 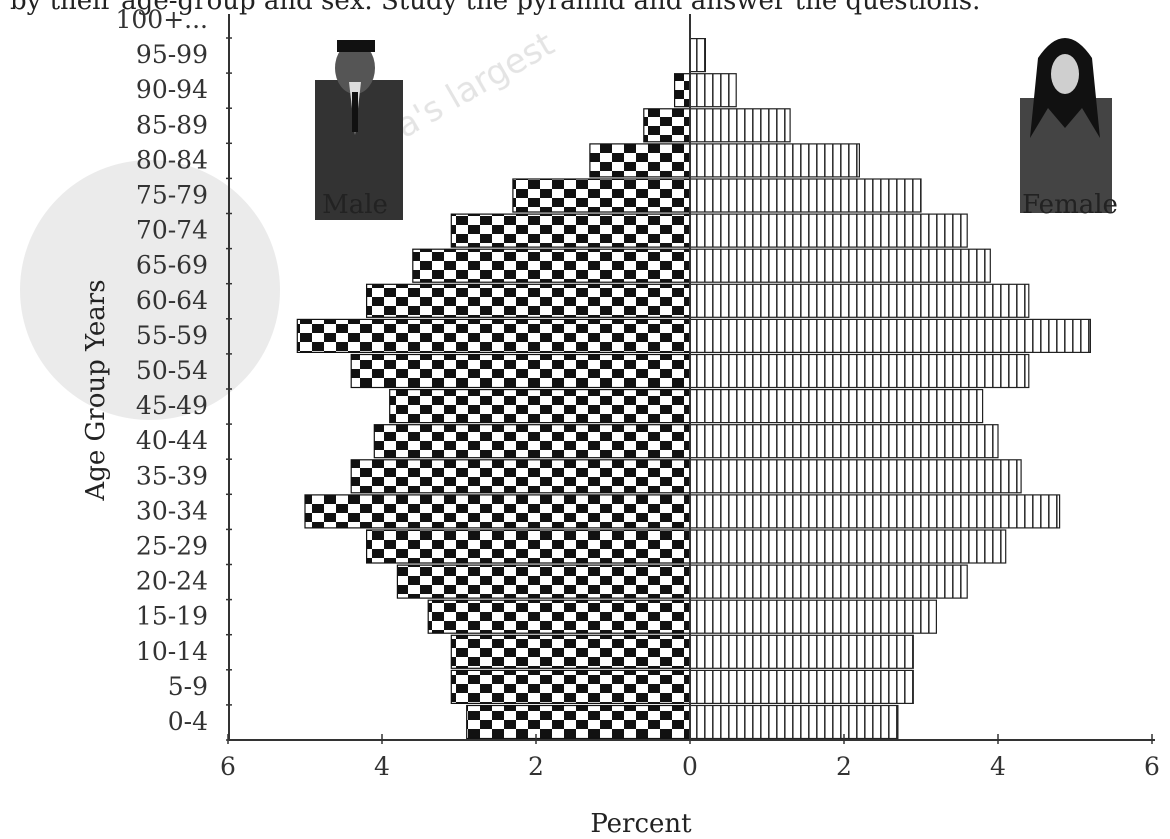 I want to click on female-legend-label: Female, so click(x=1070, y=205).